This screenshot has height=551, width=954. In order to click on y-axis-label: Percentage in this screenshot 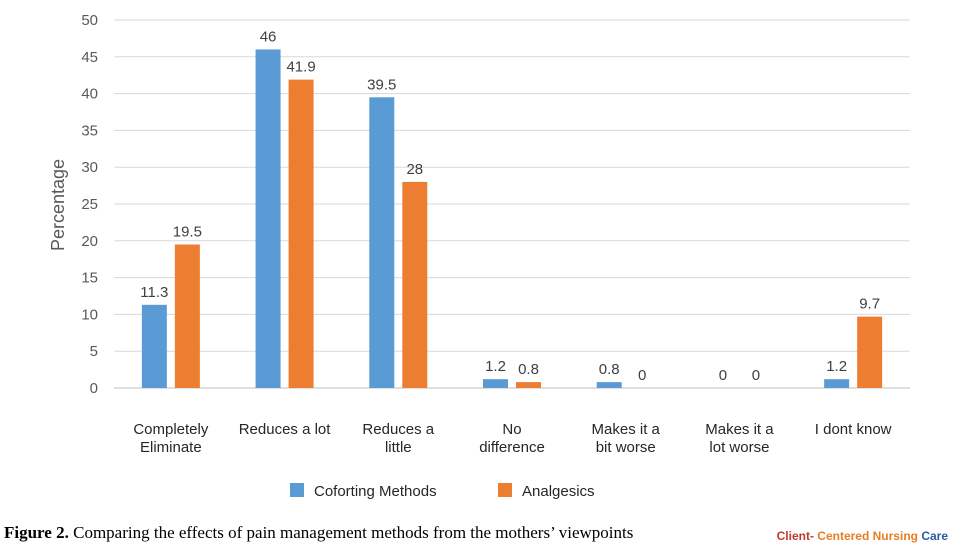, I will do `click(58, 205)`.